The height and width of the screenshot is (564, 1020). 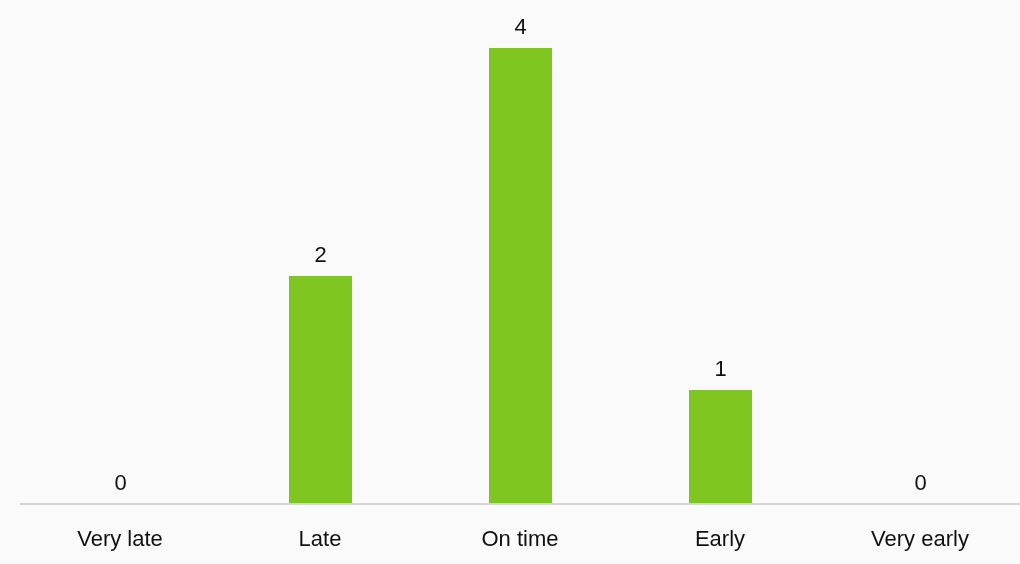 What do you see at coordinates (920, 538) in the screenshot?
I see `x-tick-label: Very early` at bounding box center [920, 538].